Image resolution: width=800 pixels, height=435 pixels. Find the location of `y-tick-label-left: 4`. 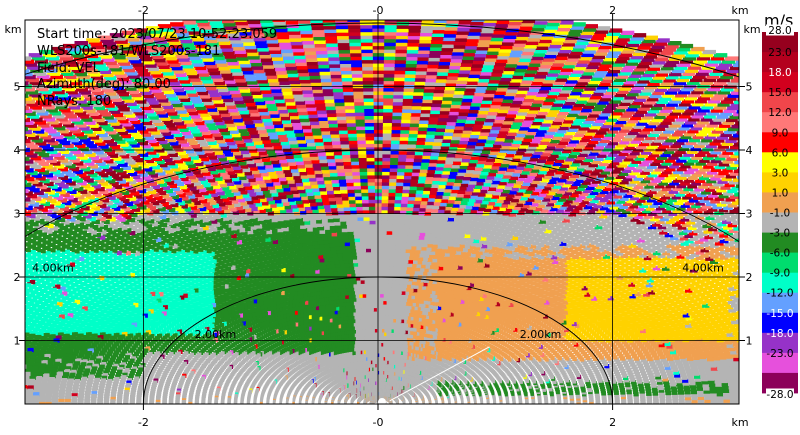

y-tick-label-left: 4 is located at coordinates (17, 150).